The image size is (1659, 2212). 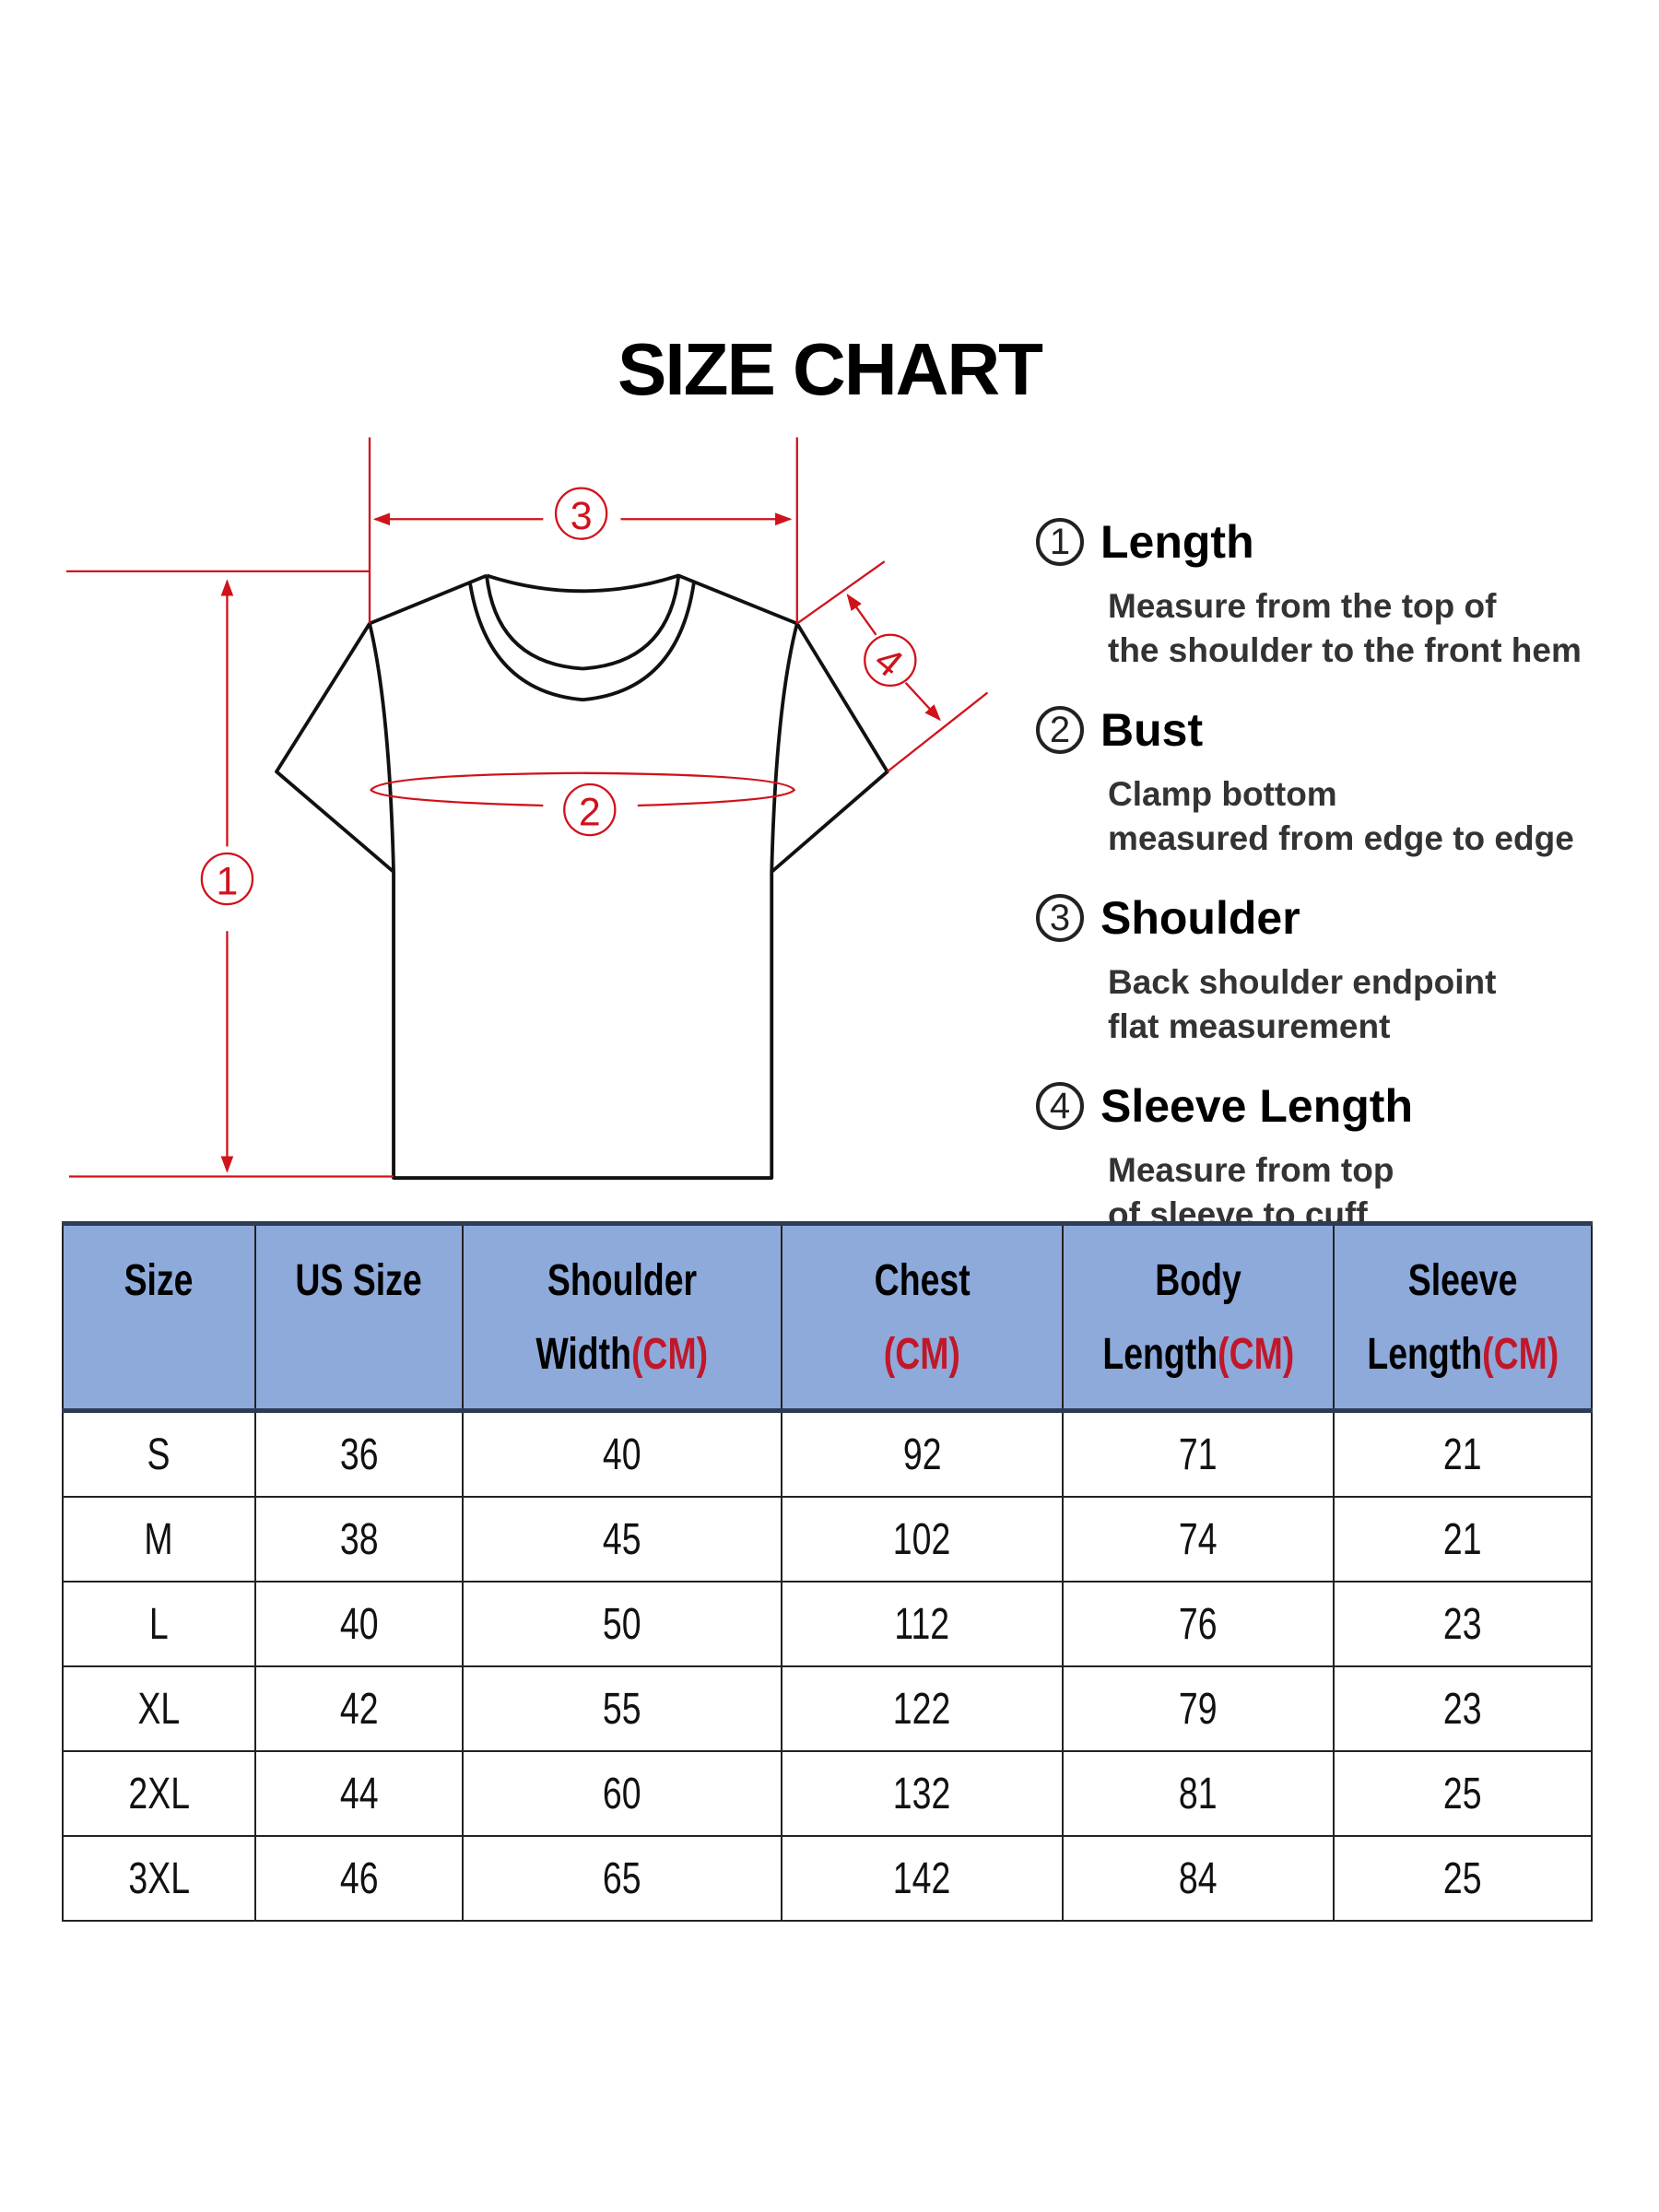 What do you see at coordinates (1341, 838) in the screenshot?
I see `legend-desc: measured from edge to edge` at bounding box center [1341, 838].